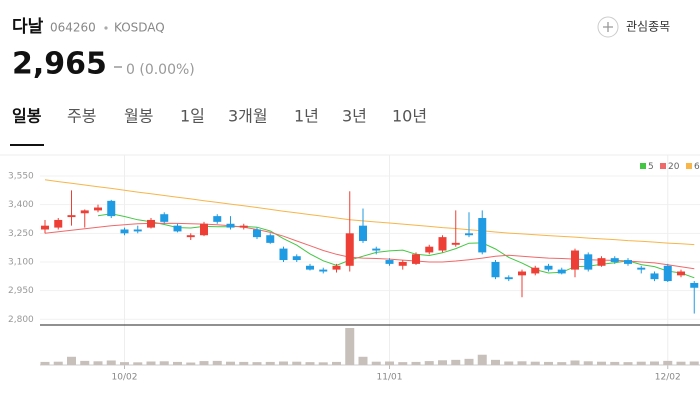 The image size is (700, 400). I want to click on add-icon, so click(608, 27).